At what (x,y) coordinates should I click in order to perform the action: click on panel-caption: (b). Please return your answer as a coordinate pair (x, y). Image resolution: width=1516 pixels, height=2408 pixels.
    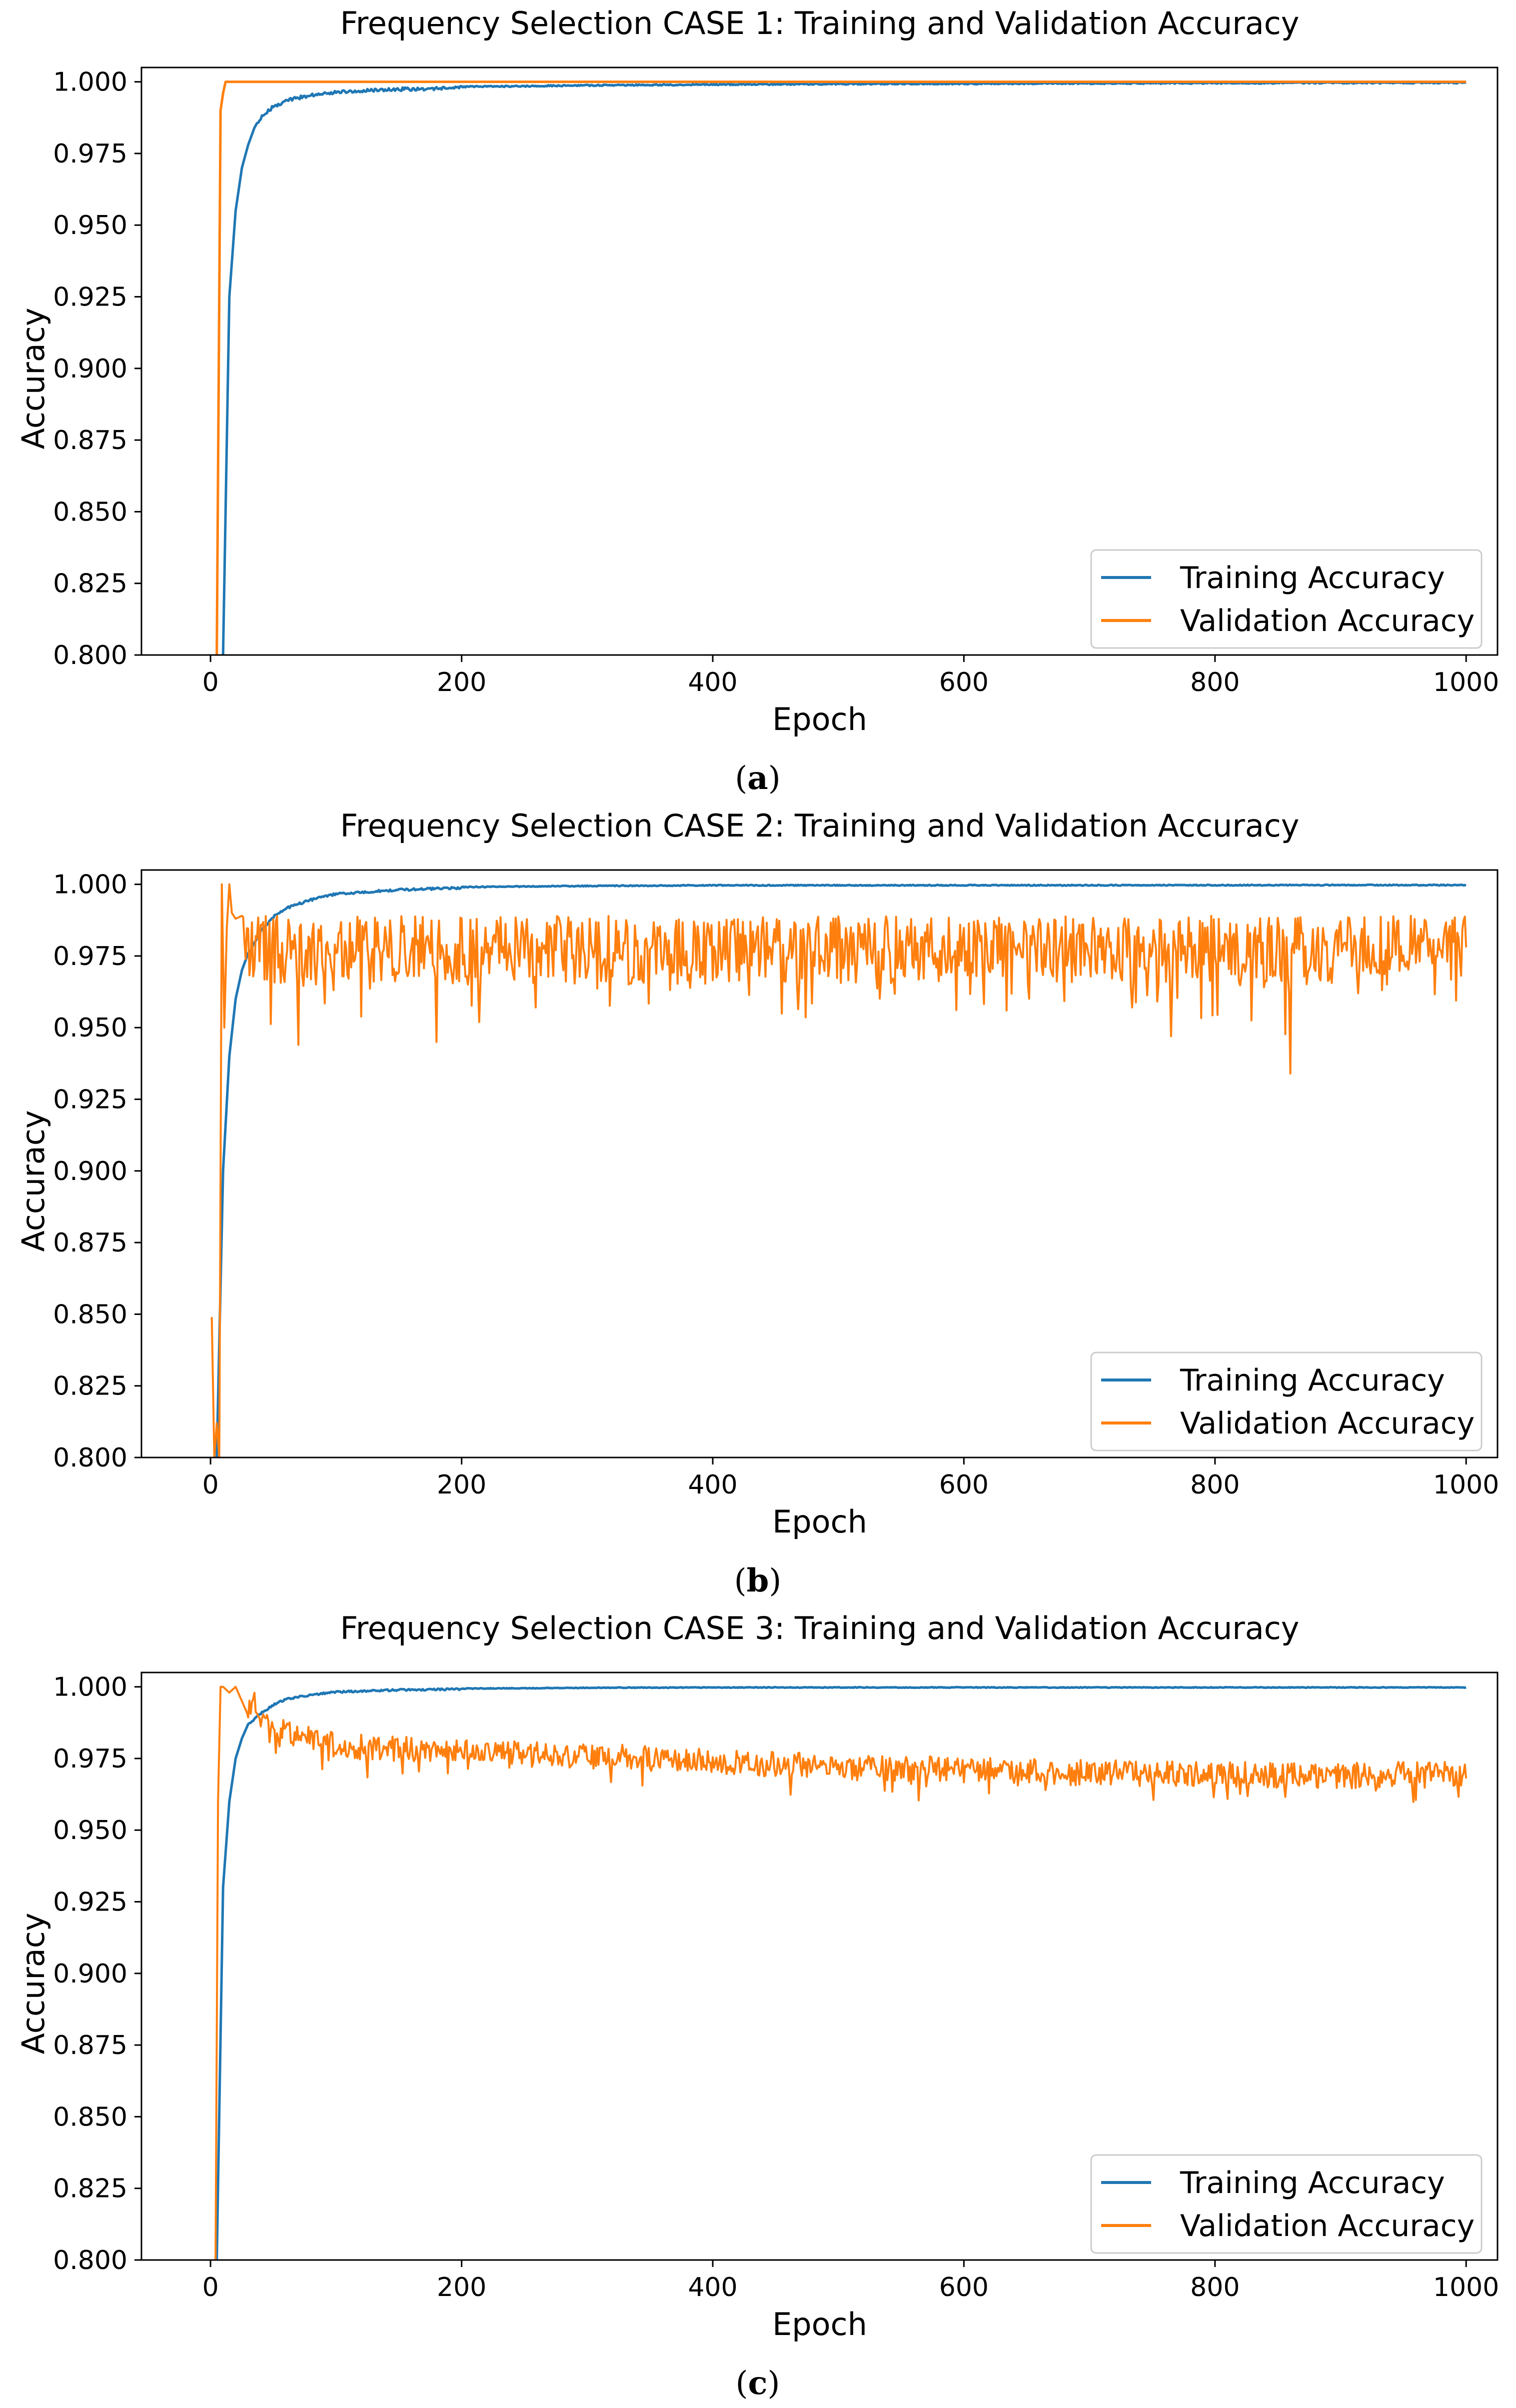
    Looking at the image, I should click on (758, 1581).